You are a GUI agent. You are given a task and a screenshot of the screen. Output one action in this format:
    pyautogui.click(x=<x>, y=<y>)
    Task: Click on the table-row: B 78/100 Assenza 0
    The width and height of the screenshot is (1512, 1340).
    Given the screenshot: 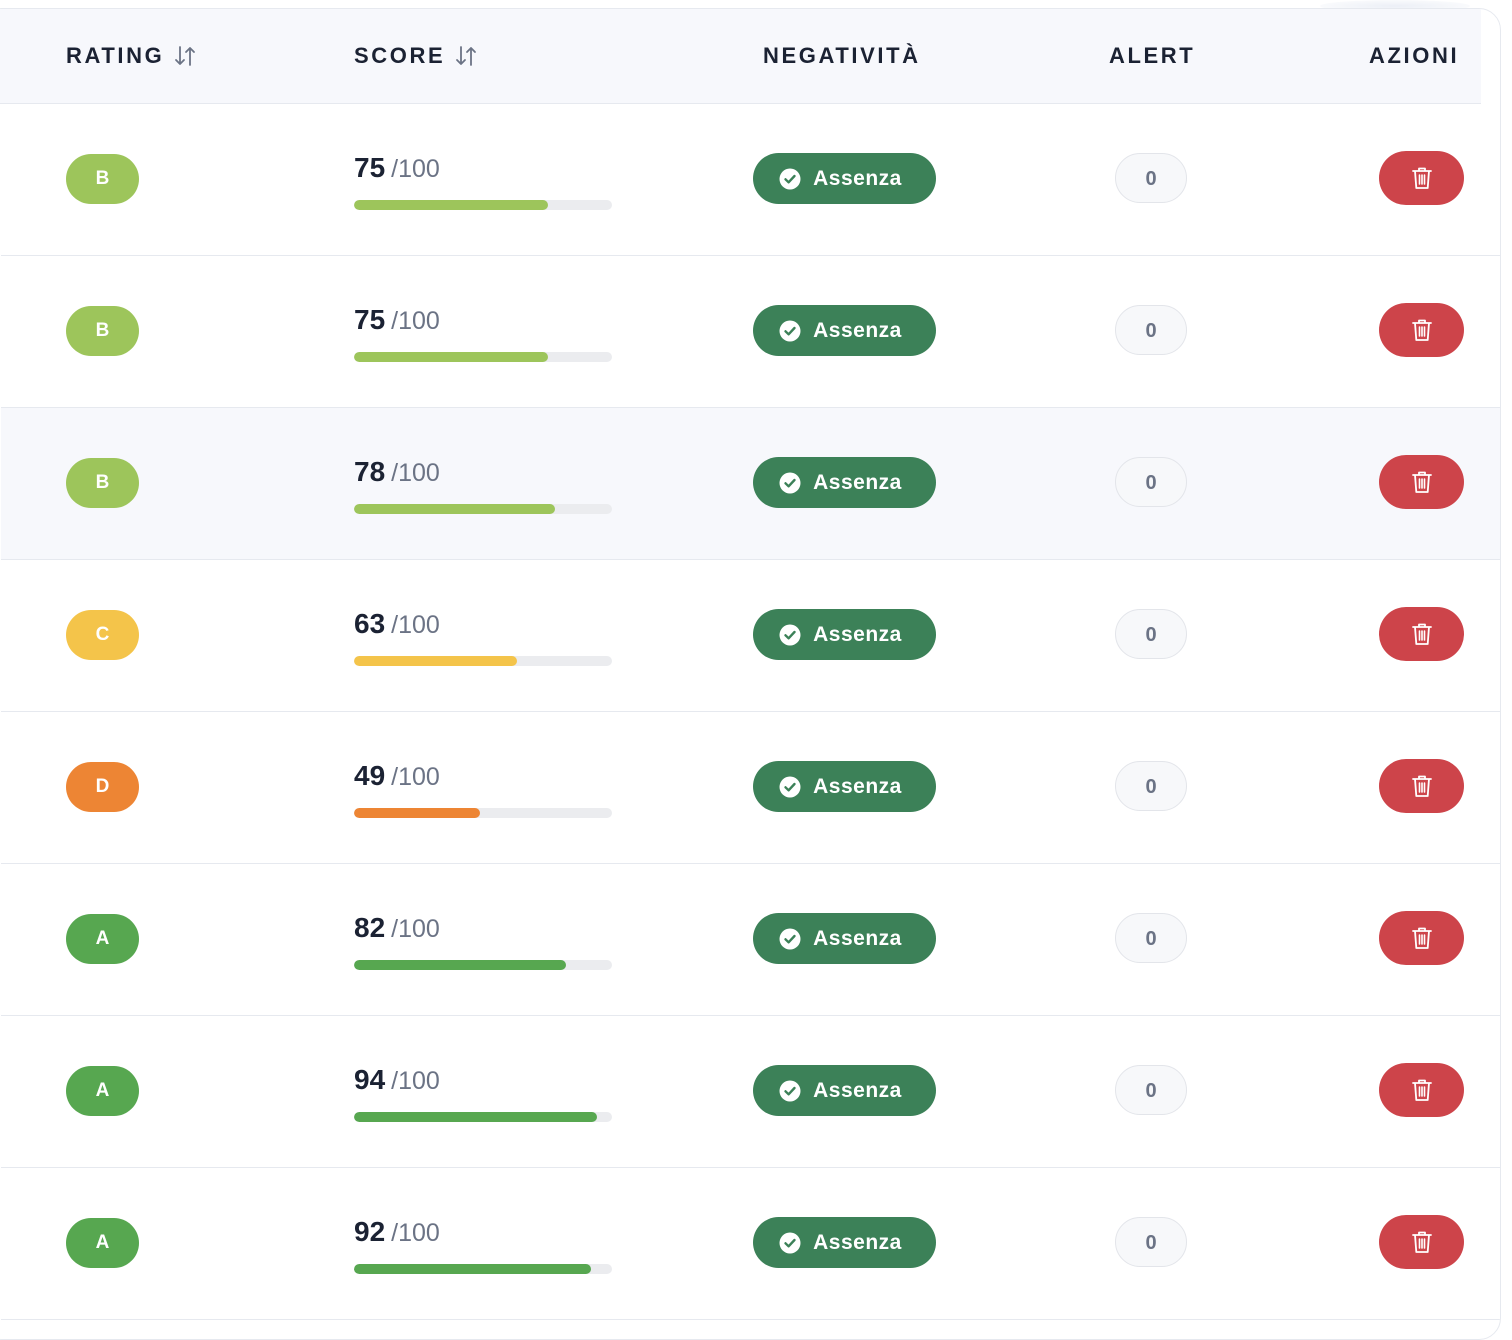 What is the action you would take?
    pyautogui.click(x=750, y=484)
    